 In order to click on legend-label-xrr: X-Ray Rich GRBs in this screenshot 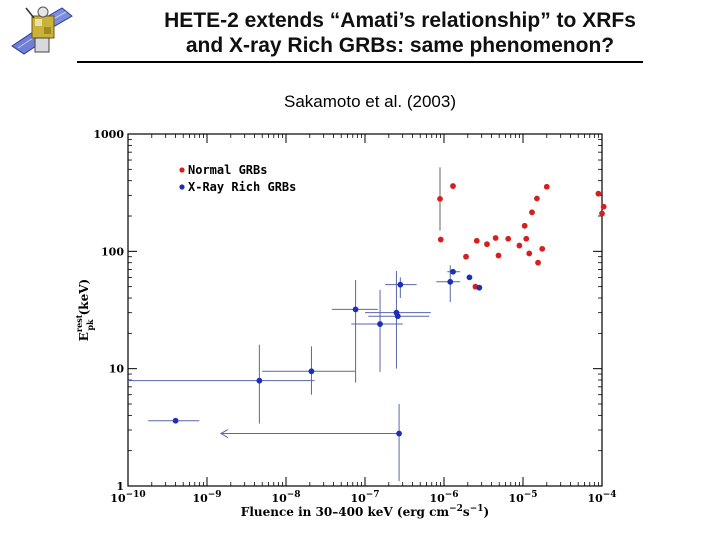, I will do `click(242, 187)`.